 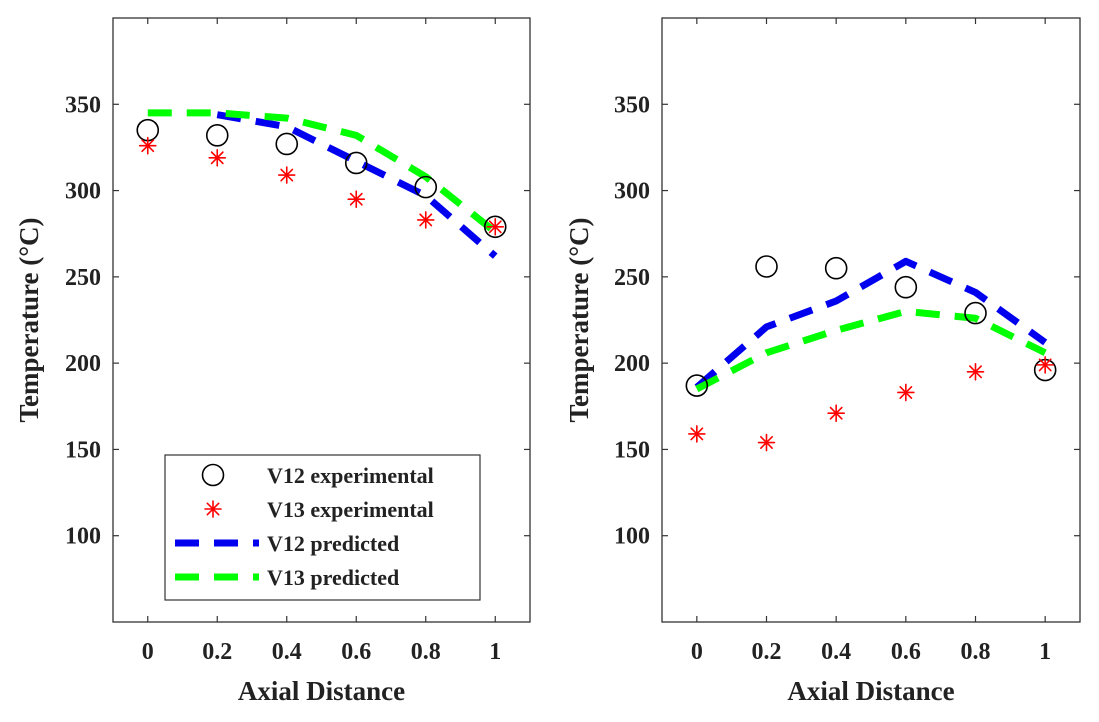 What do you see at coordinates (632, 537) in the screenshot?
I see `panel2-ytick-label: 100` at bounding box center [632, 537].